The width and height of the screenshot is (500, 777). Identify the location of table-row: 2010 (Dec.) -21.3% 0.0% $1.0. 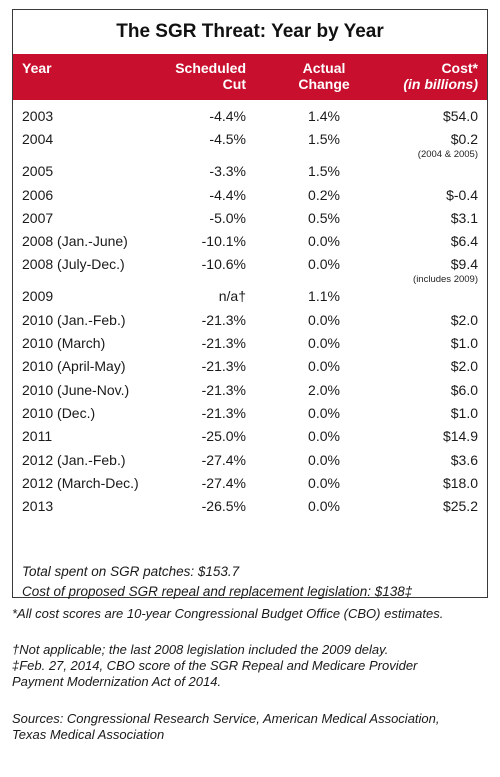
(250, 414).